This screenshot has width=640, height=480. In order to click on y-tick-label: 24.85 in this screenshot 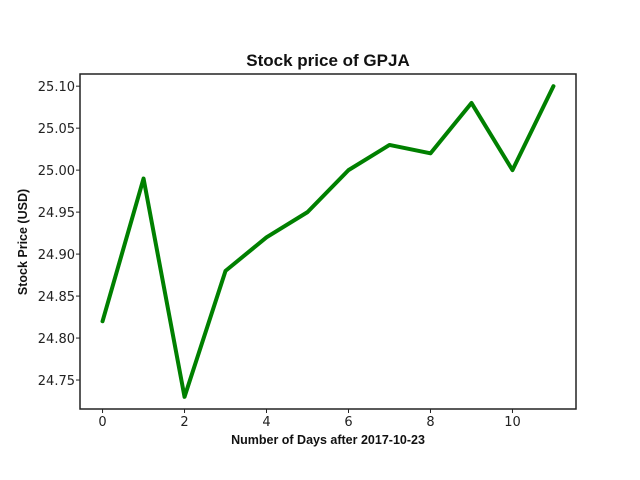, I will do `click(56, 297)`.